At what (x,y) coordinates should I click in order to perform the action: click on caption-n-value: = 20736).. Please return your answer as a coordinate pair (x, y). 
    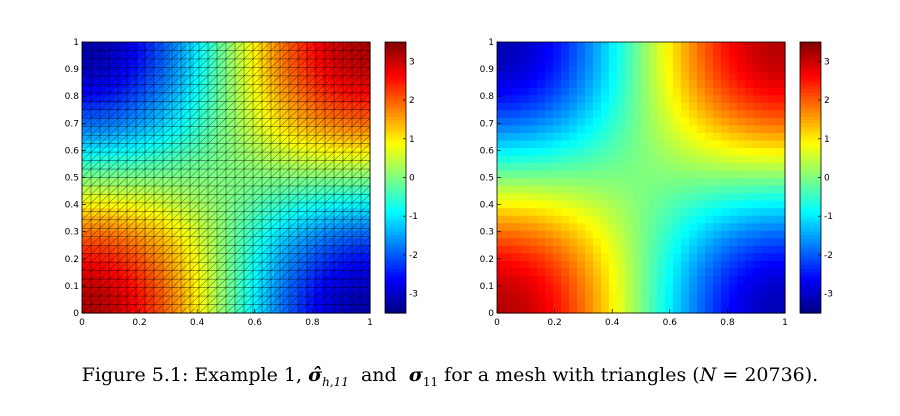
    Looking at the image, I should click on (767, 375).